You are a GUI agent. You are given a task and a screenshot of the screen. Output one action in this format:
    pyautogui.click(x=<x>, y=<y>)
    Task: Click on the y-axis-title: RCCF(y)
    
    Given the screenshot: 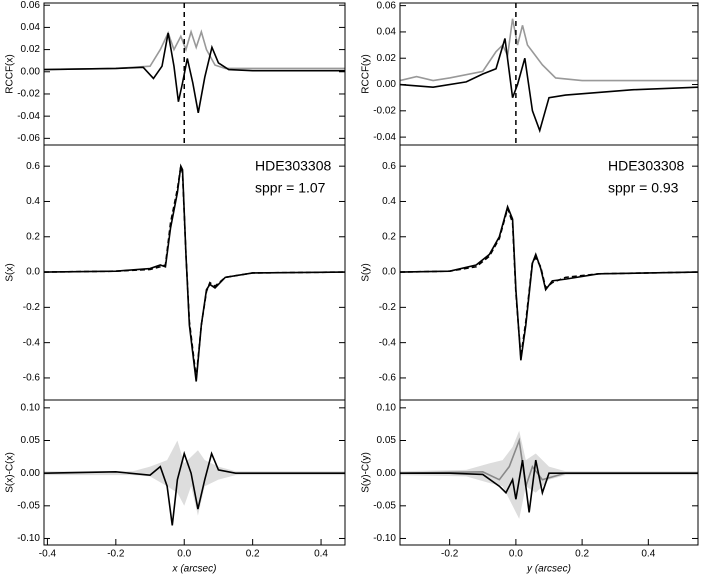 What is the action you would take?
    pyautogui.click(x=366, y=73)
    